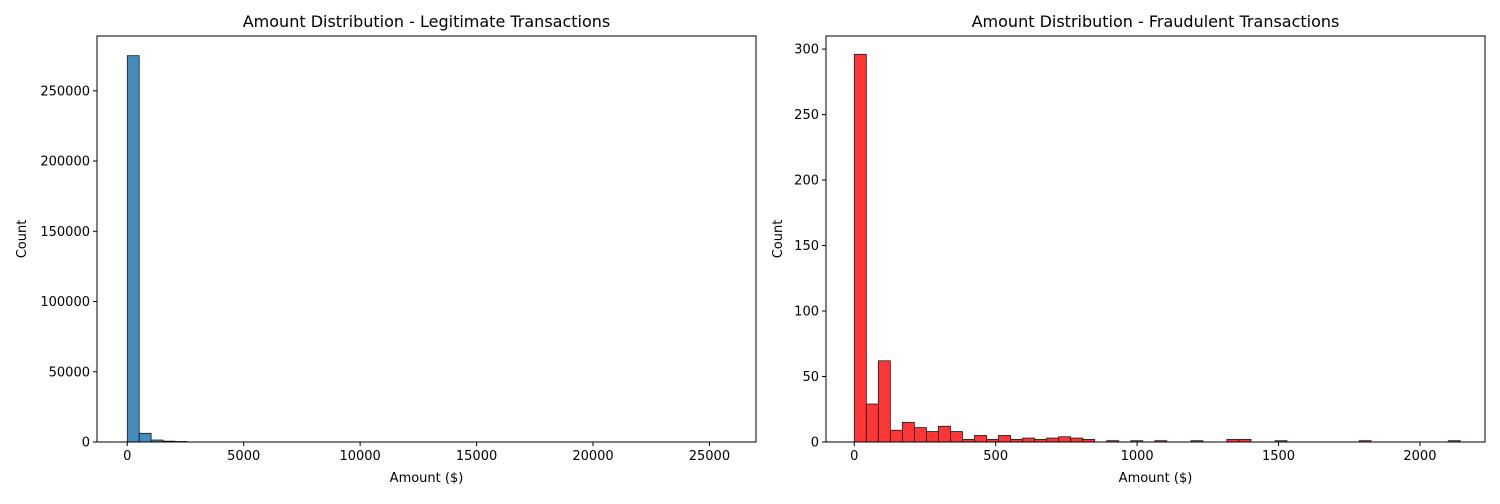 The image size is (1500, 504). Describe the element at coordinates (1278, 456) in the screenshot. I see `x-tick-label: 1500` at that location.